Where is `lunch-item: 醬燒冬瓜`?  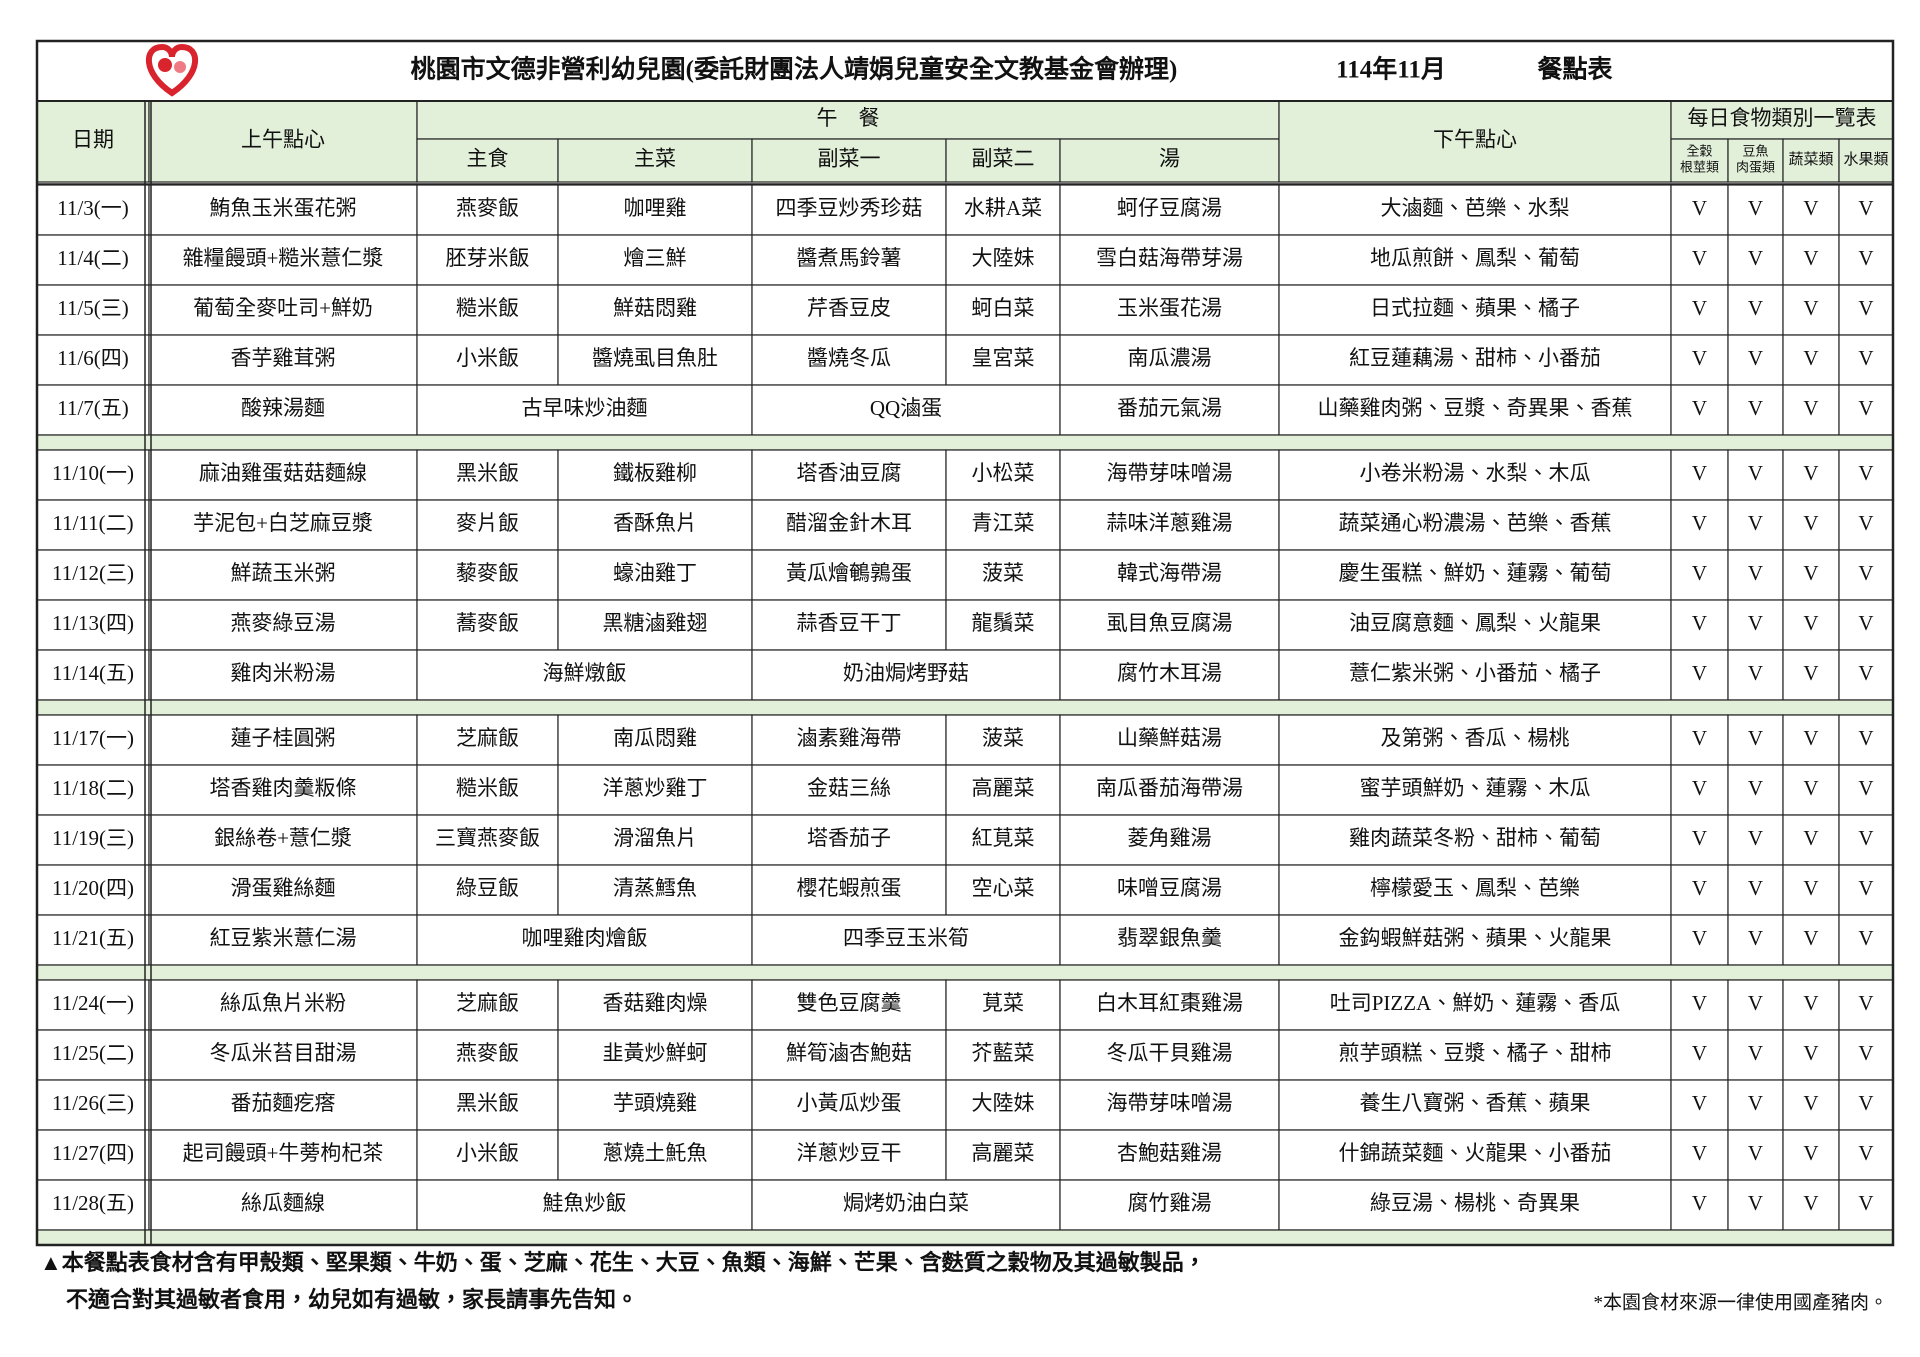 lunch-item: 醬燒冬瓜 is located at coordinates (849, 358).